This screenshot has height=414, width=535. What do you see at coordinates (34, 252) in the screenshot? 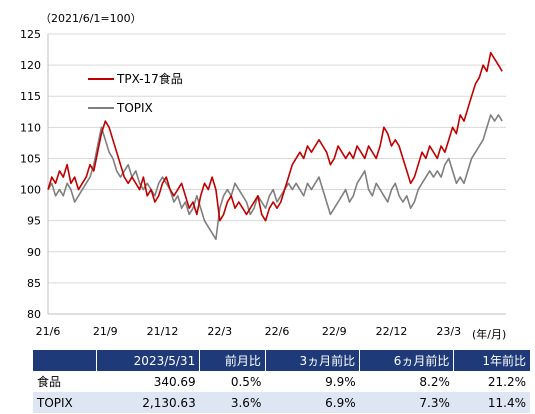
I see `y-tick-label: 90` at bounding box center [34, 252].